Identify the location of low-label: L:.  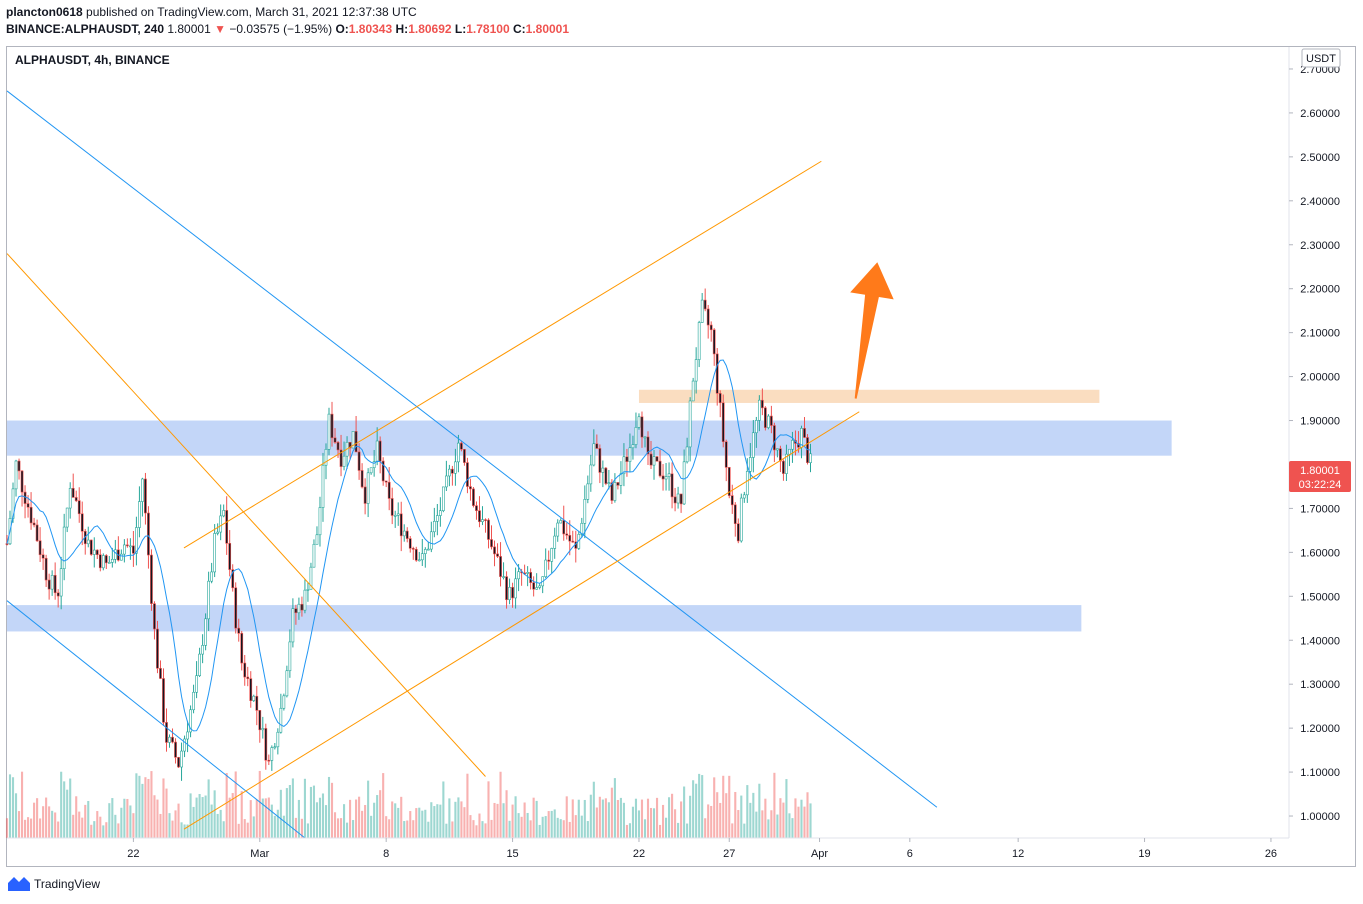
(460, 29).